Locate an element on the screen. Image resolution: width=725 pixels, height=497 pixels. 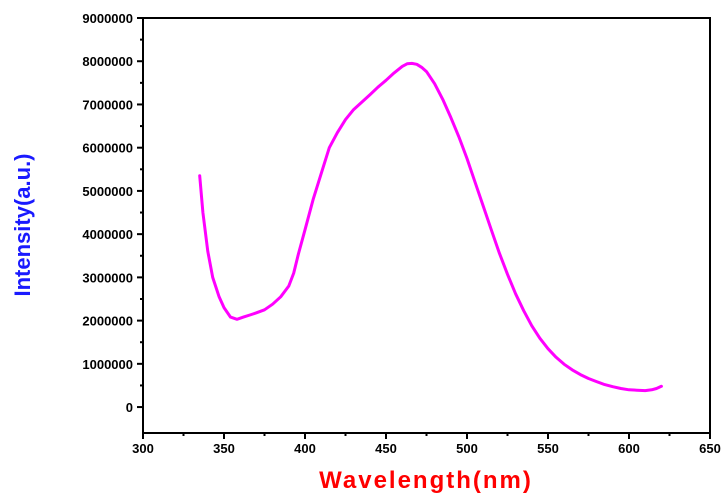
y-tick-label: 4000000 is located at coordinates (107, 234).